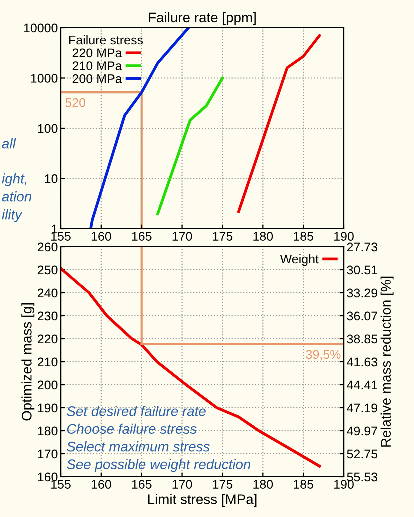  What do you see at coordinates (14, 180) in the screenshot?
I see `text: ight,` at bounding box center [14, 180].